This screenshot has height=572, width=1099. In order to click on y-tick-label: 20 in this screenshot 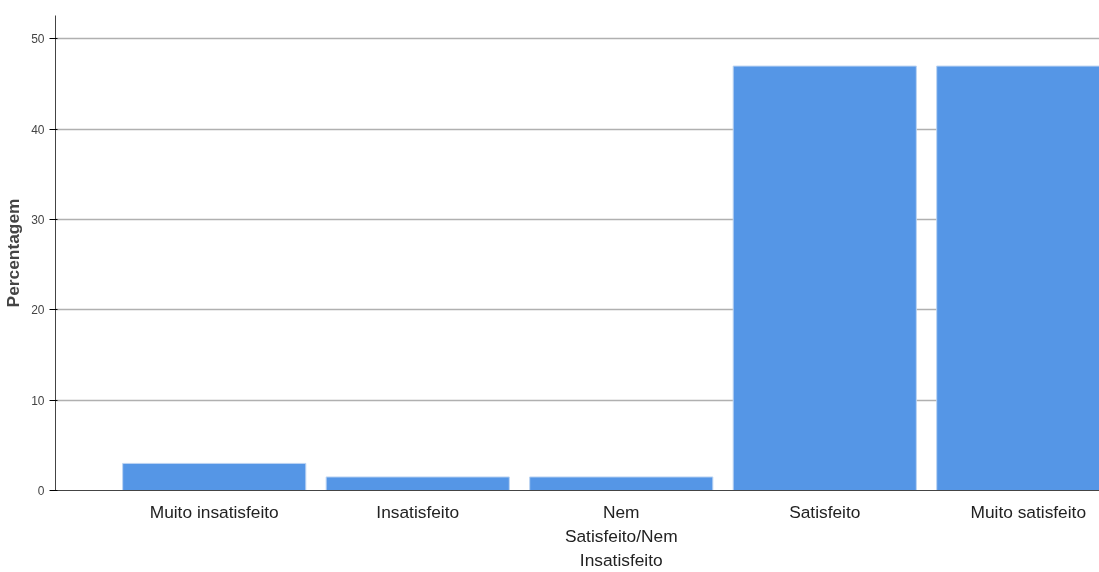, I will do `click(38, 310)`.